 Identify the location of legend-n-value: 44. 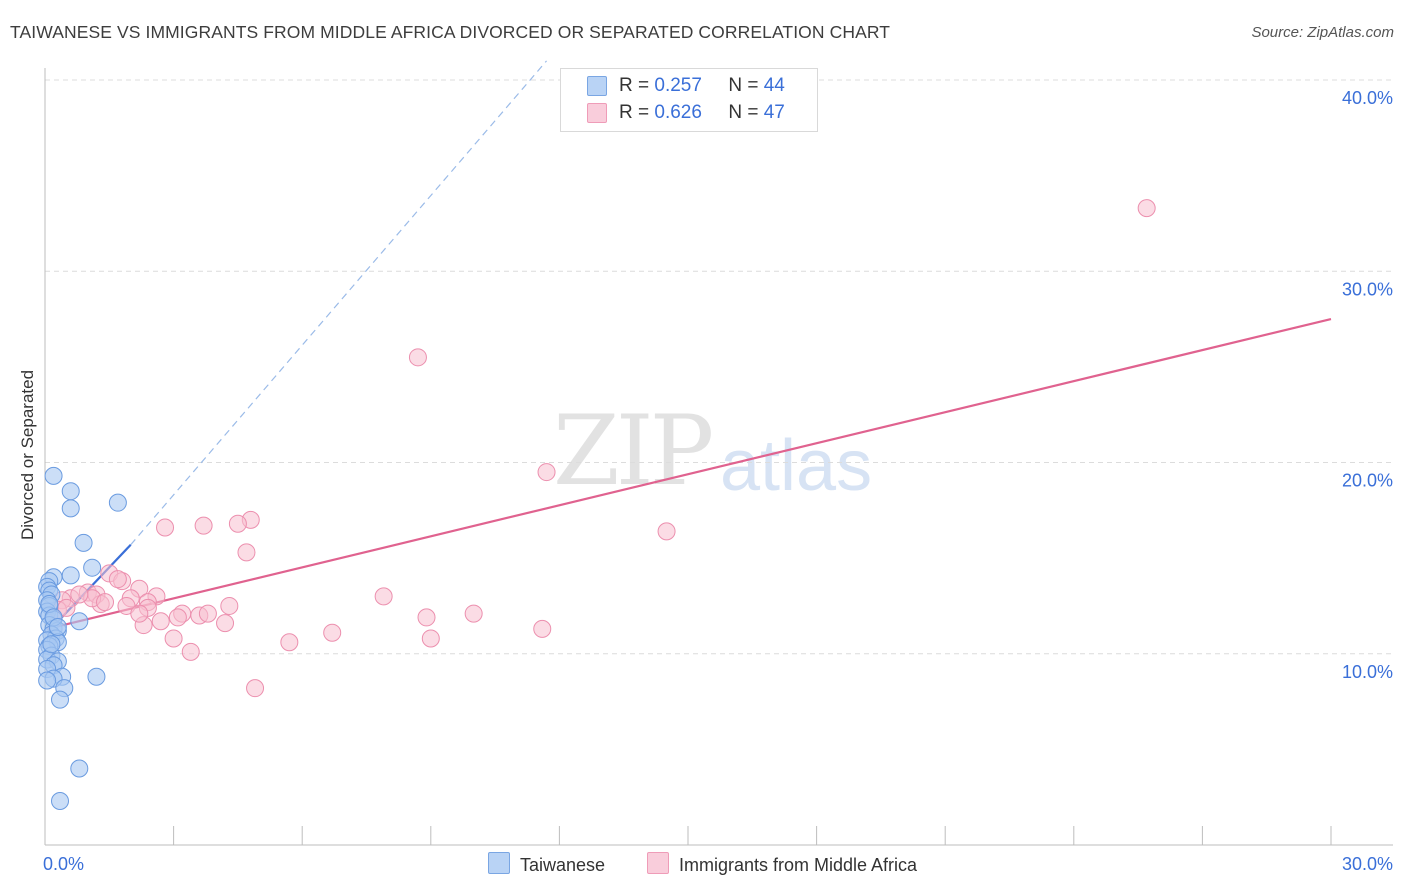
(774, 85).